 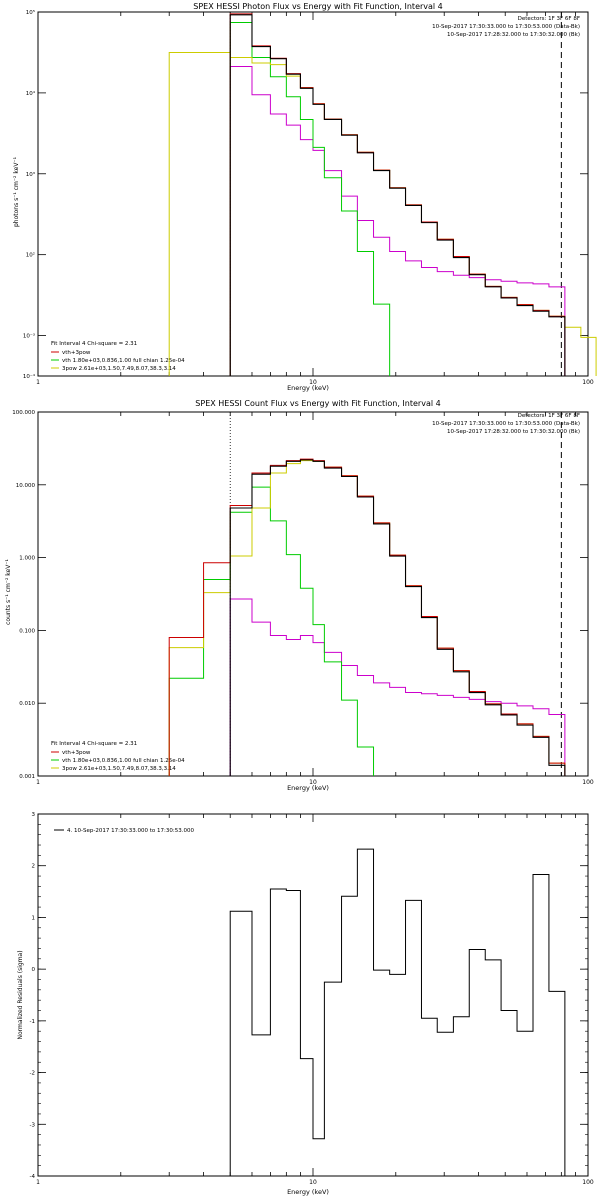 I want to click on y-tick-label: 10.000, so click(x=26, y=486).